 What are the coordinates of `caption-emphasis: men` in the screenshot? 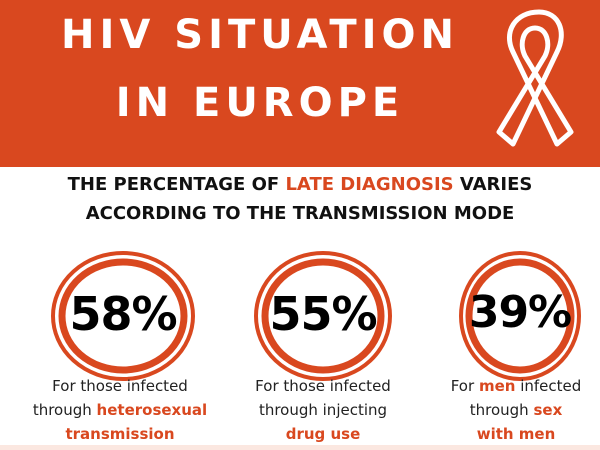 It's located at (497, 386).